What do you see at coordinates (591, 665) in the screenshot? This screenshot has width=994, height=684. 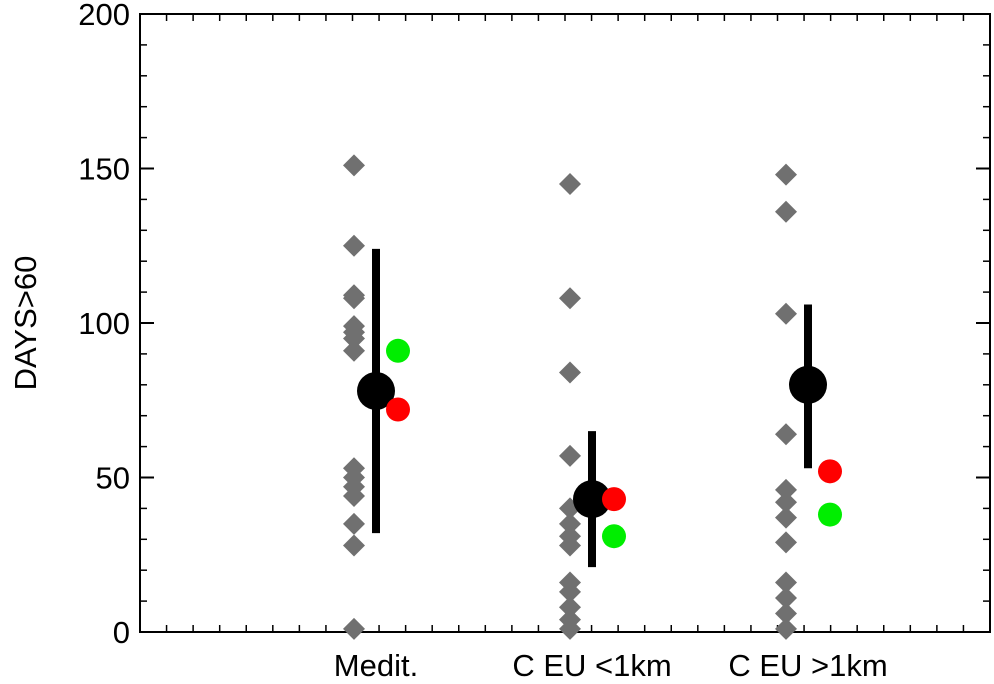 I see `x-category-label: C EU <1km` at bounding box center [591, 665].